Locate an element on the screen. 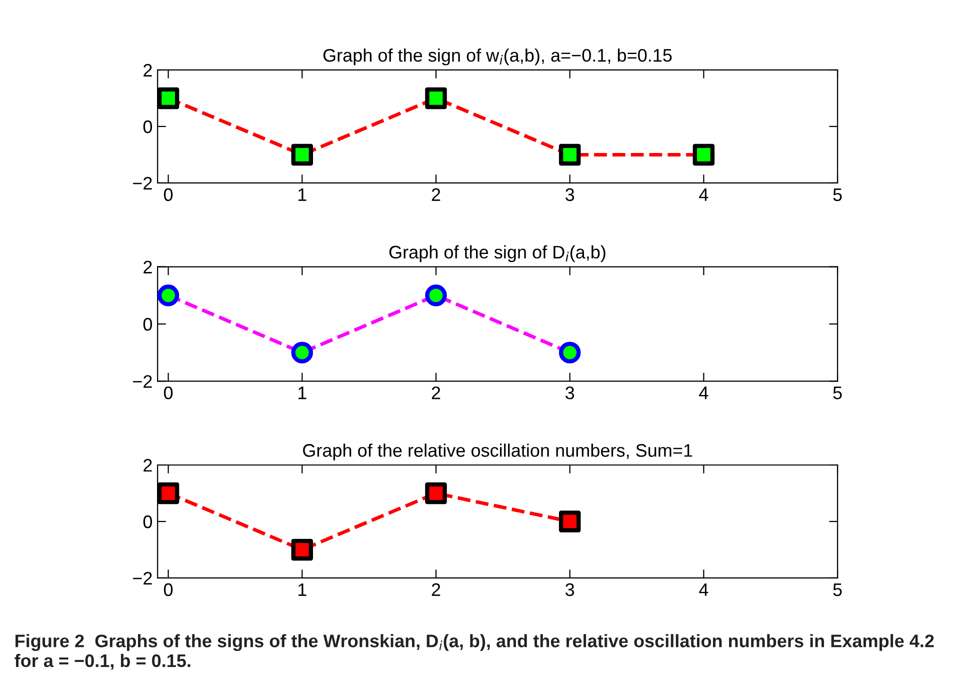  chart-title: Graph of the sign of D$_{i}$(a,b) is located at coordinates (497, 253).